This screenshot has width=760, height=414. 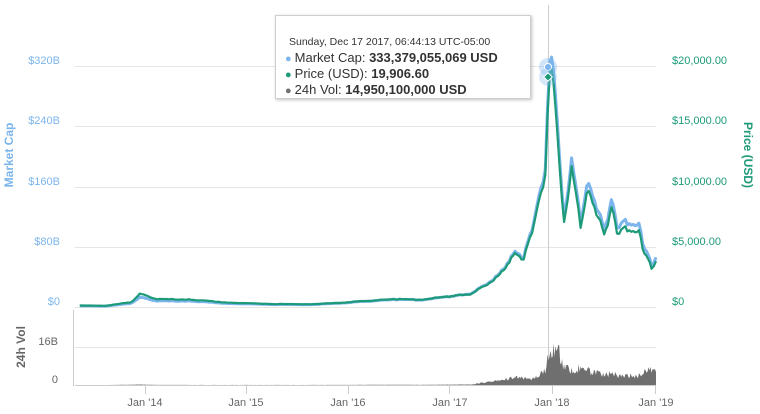 What do you see at coordinates (54, 302) in the screenshot?
I see `left-tick-0: $0` at bounding box center [54, 302].